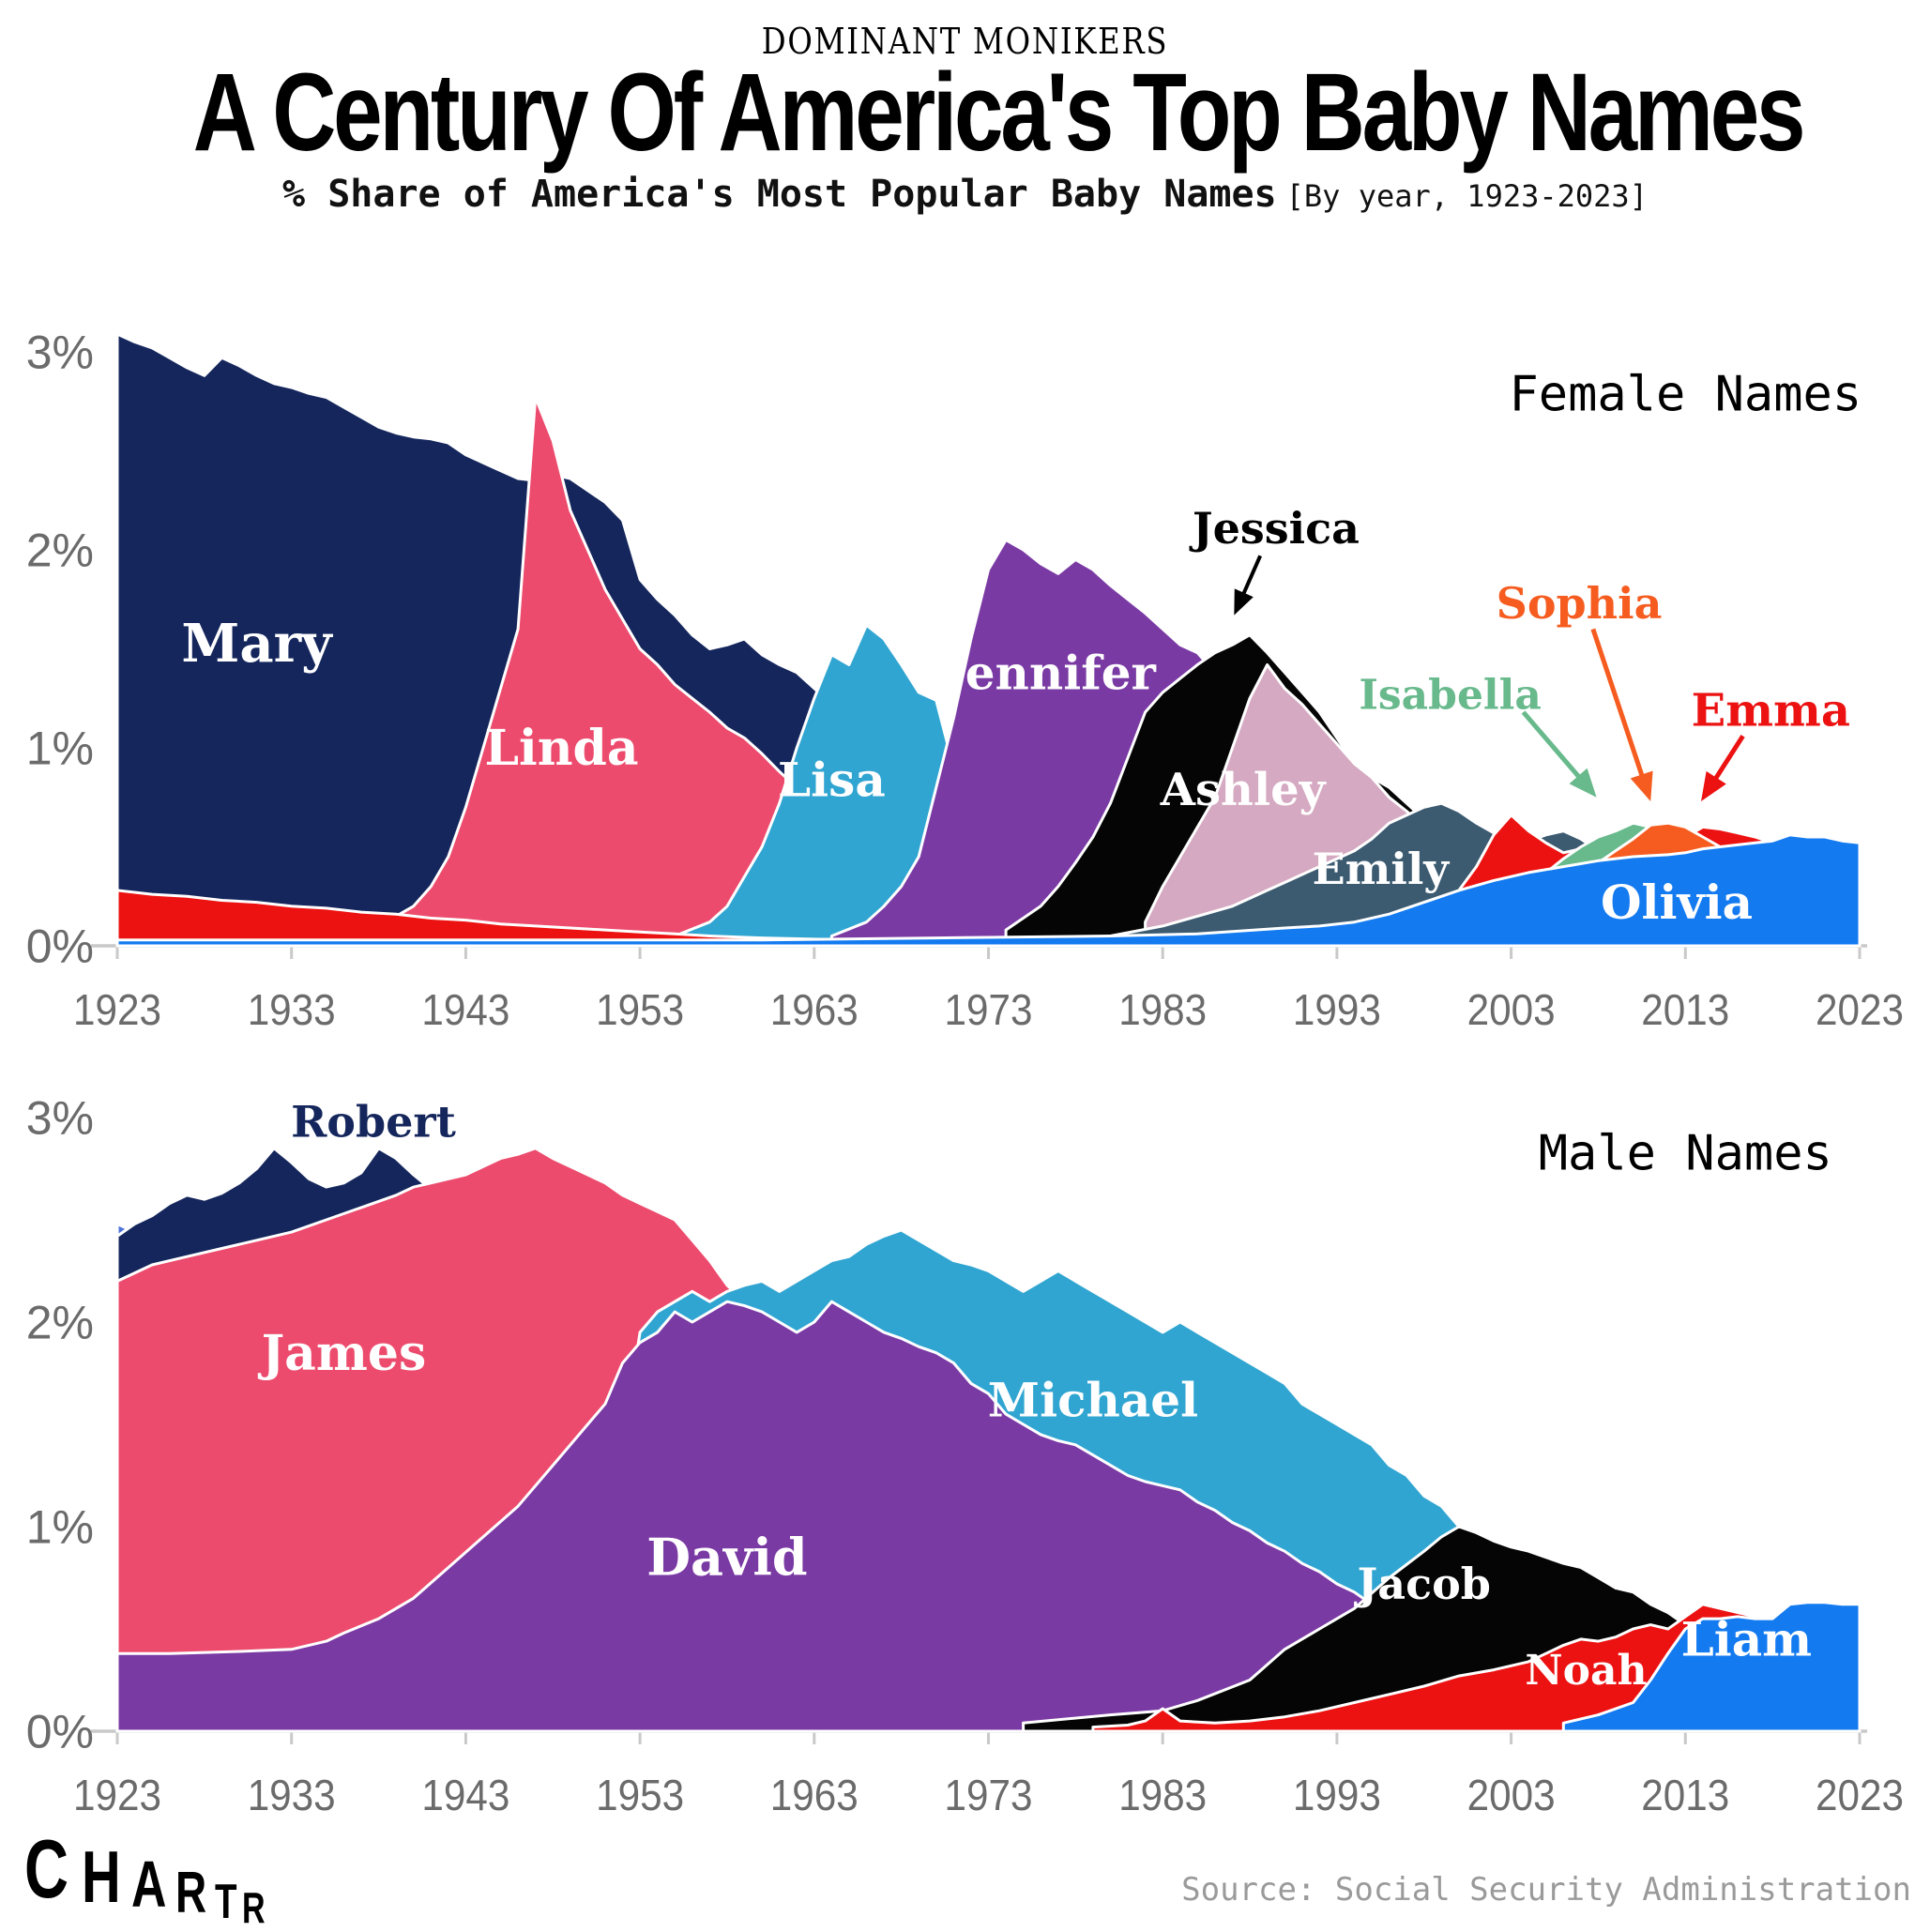  What do you see at coordinates (1451, 695) in the screenshot?
I see `annotation-label-isabella: Isabella` at bounding box center [1451, 695].